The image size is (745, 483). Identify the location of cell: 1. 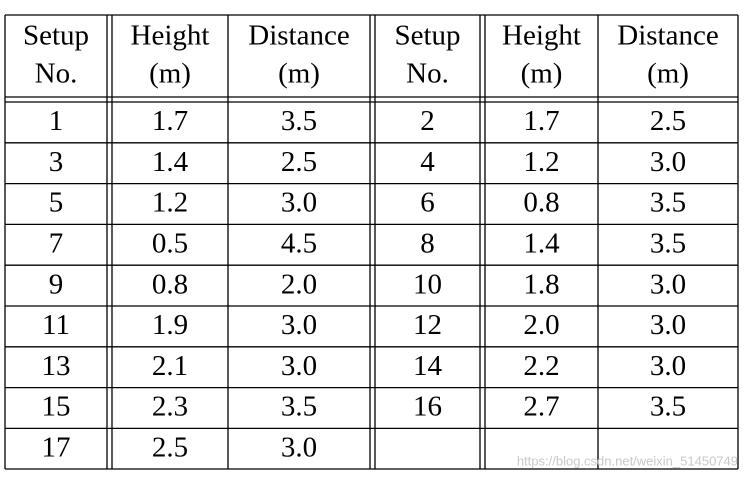
(56, 121).